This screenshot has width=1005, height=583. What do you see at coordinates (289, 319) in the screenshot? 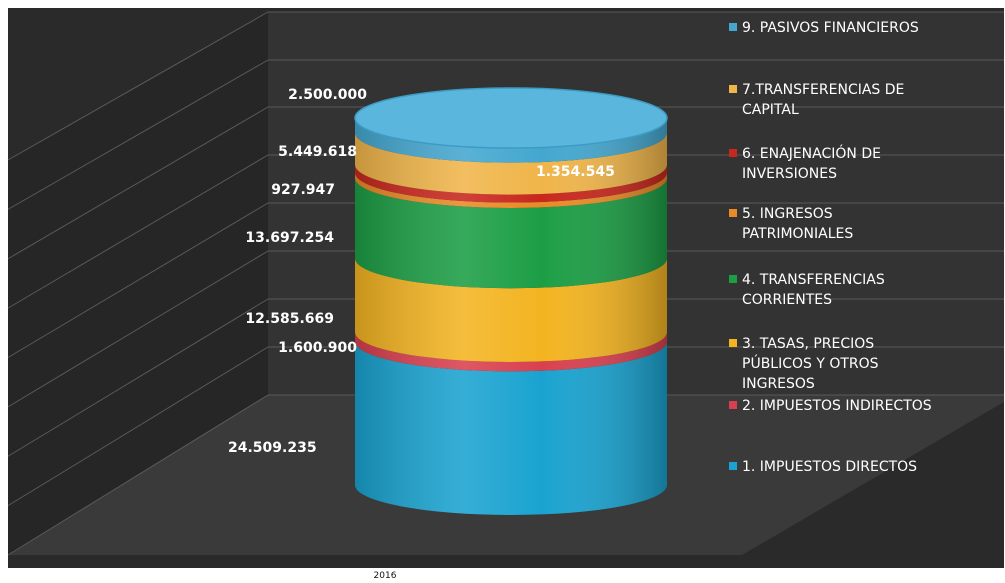
I see `data-label: 12.585.669` at bounding box center [289, 319].